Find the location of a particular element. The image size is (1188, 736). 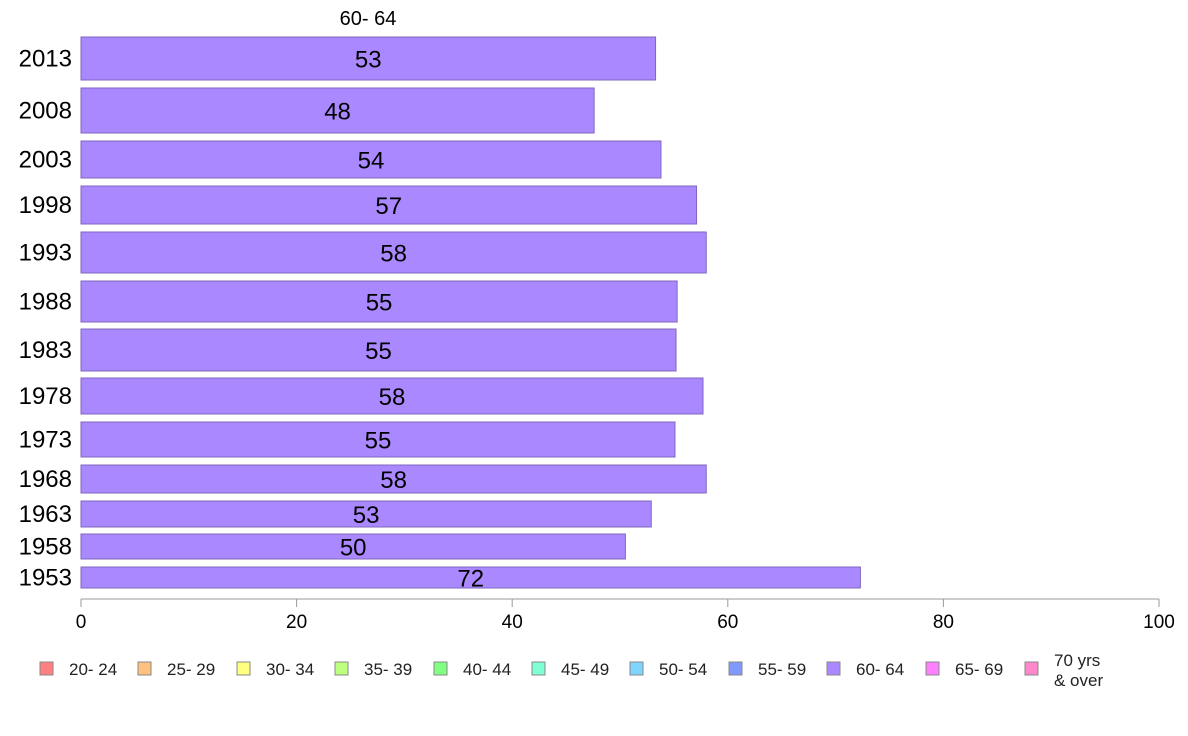

bar-value-label-1993: 58 is located at coordinates (393, 254).